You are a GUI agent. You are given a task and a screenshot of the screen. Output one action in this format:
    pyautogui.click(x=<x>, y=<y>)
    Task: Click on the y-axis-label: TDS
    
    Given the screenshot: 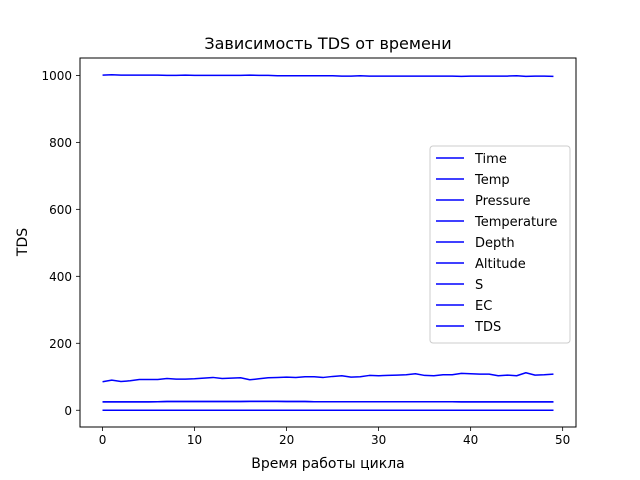 What is the action you would take?
    pyautogui.click(x=23, y=242)
    